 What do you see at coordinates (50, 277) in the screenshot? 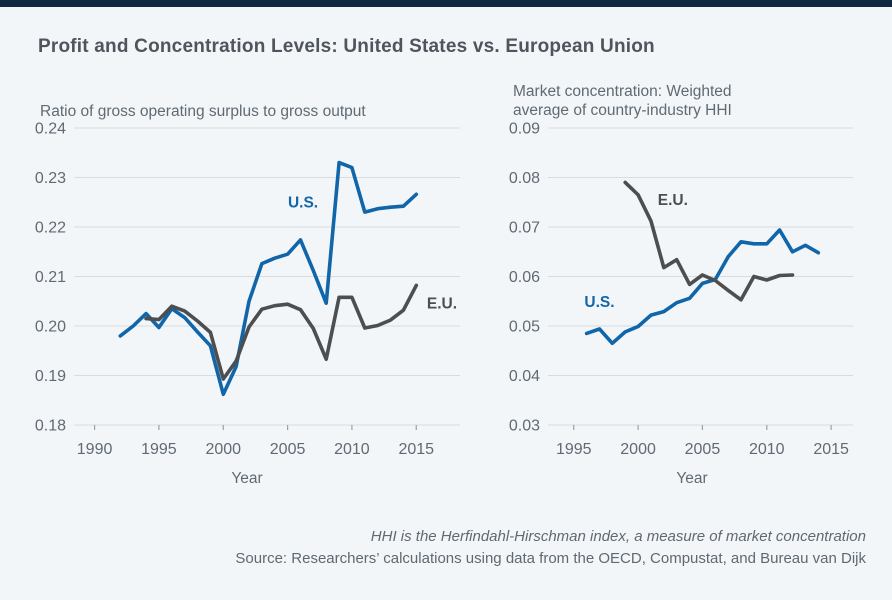
I see `y-tick-label: 0.21` at bounding box center [50, 277].